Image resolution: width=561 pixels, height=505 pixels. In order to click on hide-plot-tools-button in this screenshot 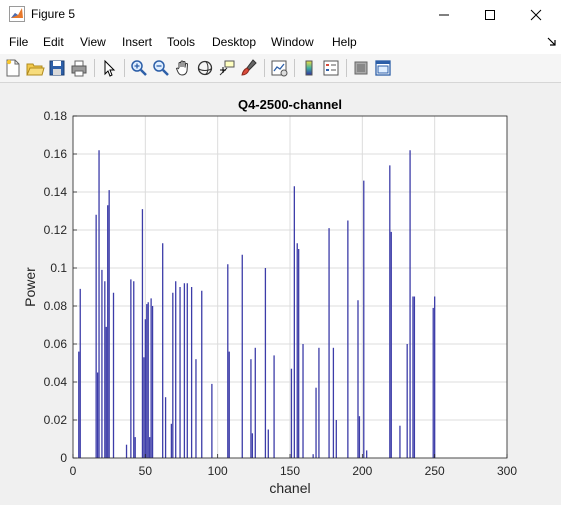, I will do `click(361, 68)`.